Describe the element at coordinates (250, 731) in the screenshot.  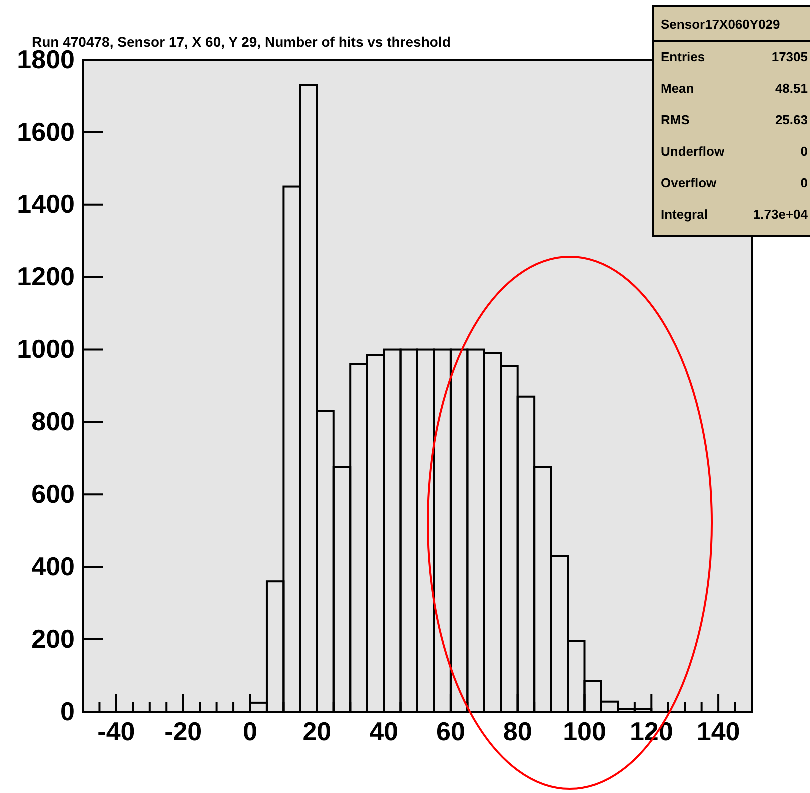
I see `x-tick-label: 0` at that location.